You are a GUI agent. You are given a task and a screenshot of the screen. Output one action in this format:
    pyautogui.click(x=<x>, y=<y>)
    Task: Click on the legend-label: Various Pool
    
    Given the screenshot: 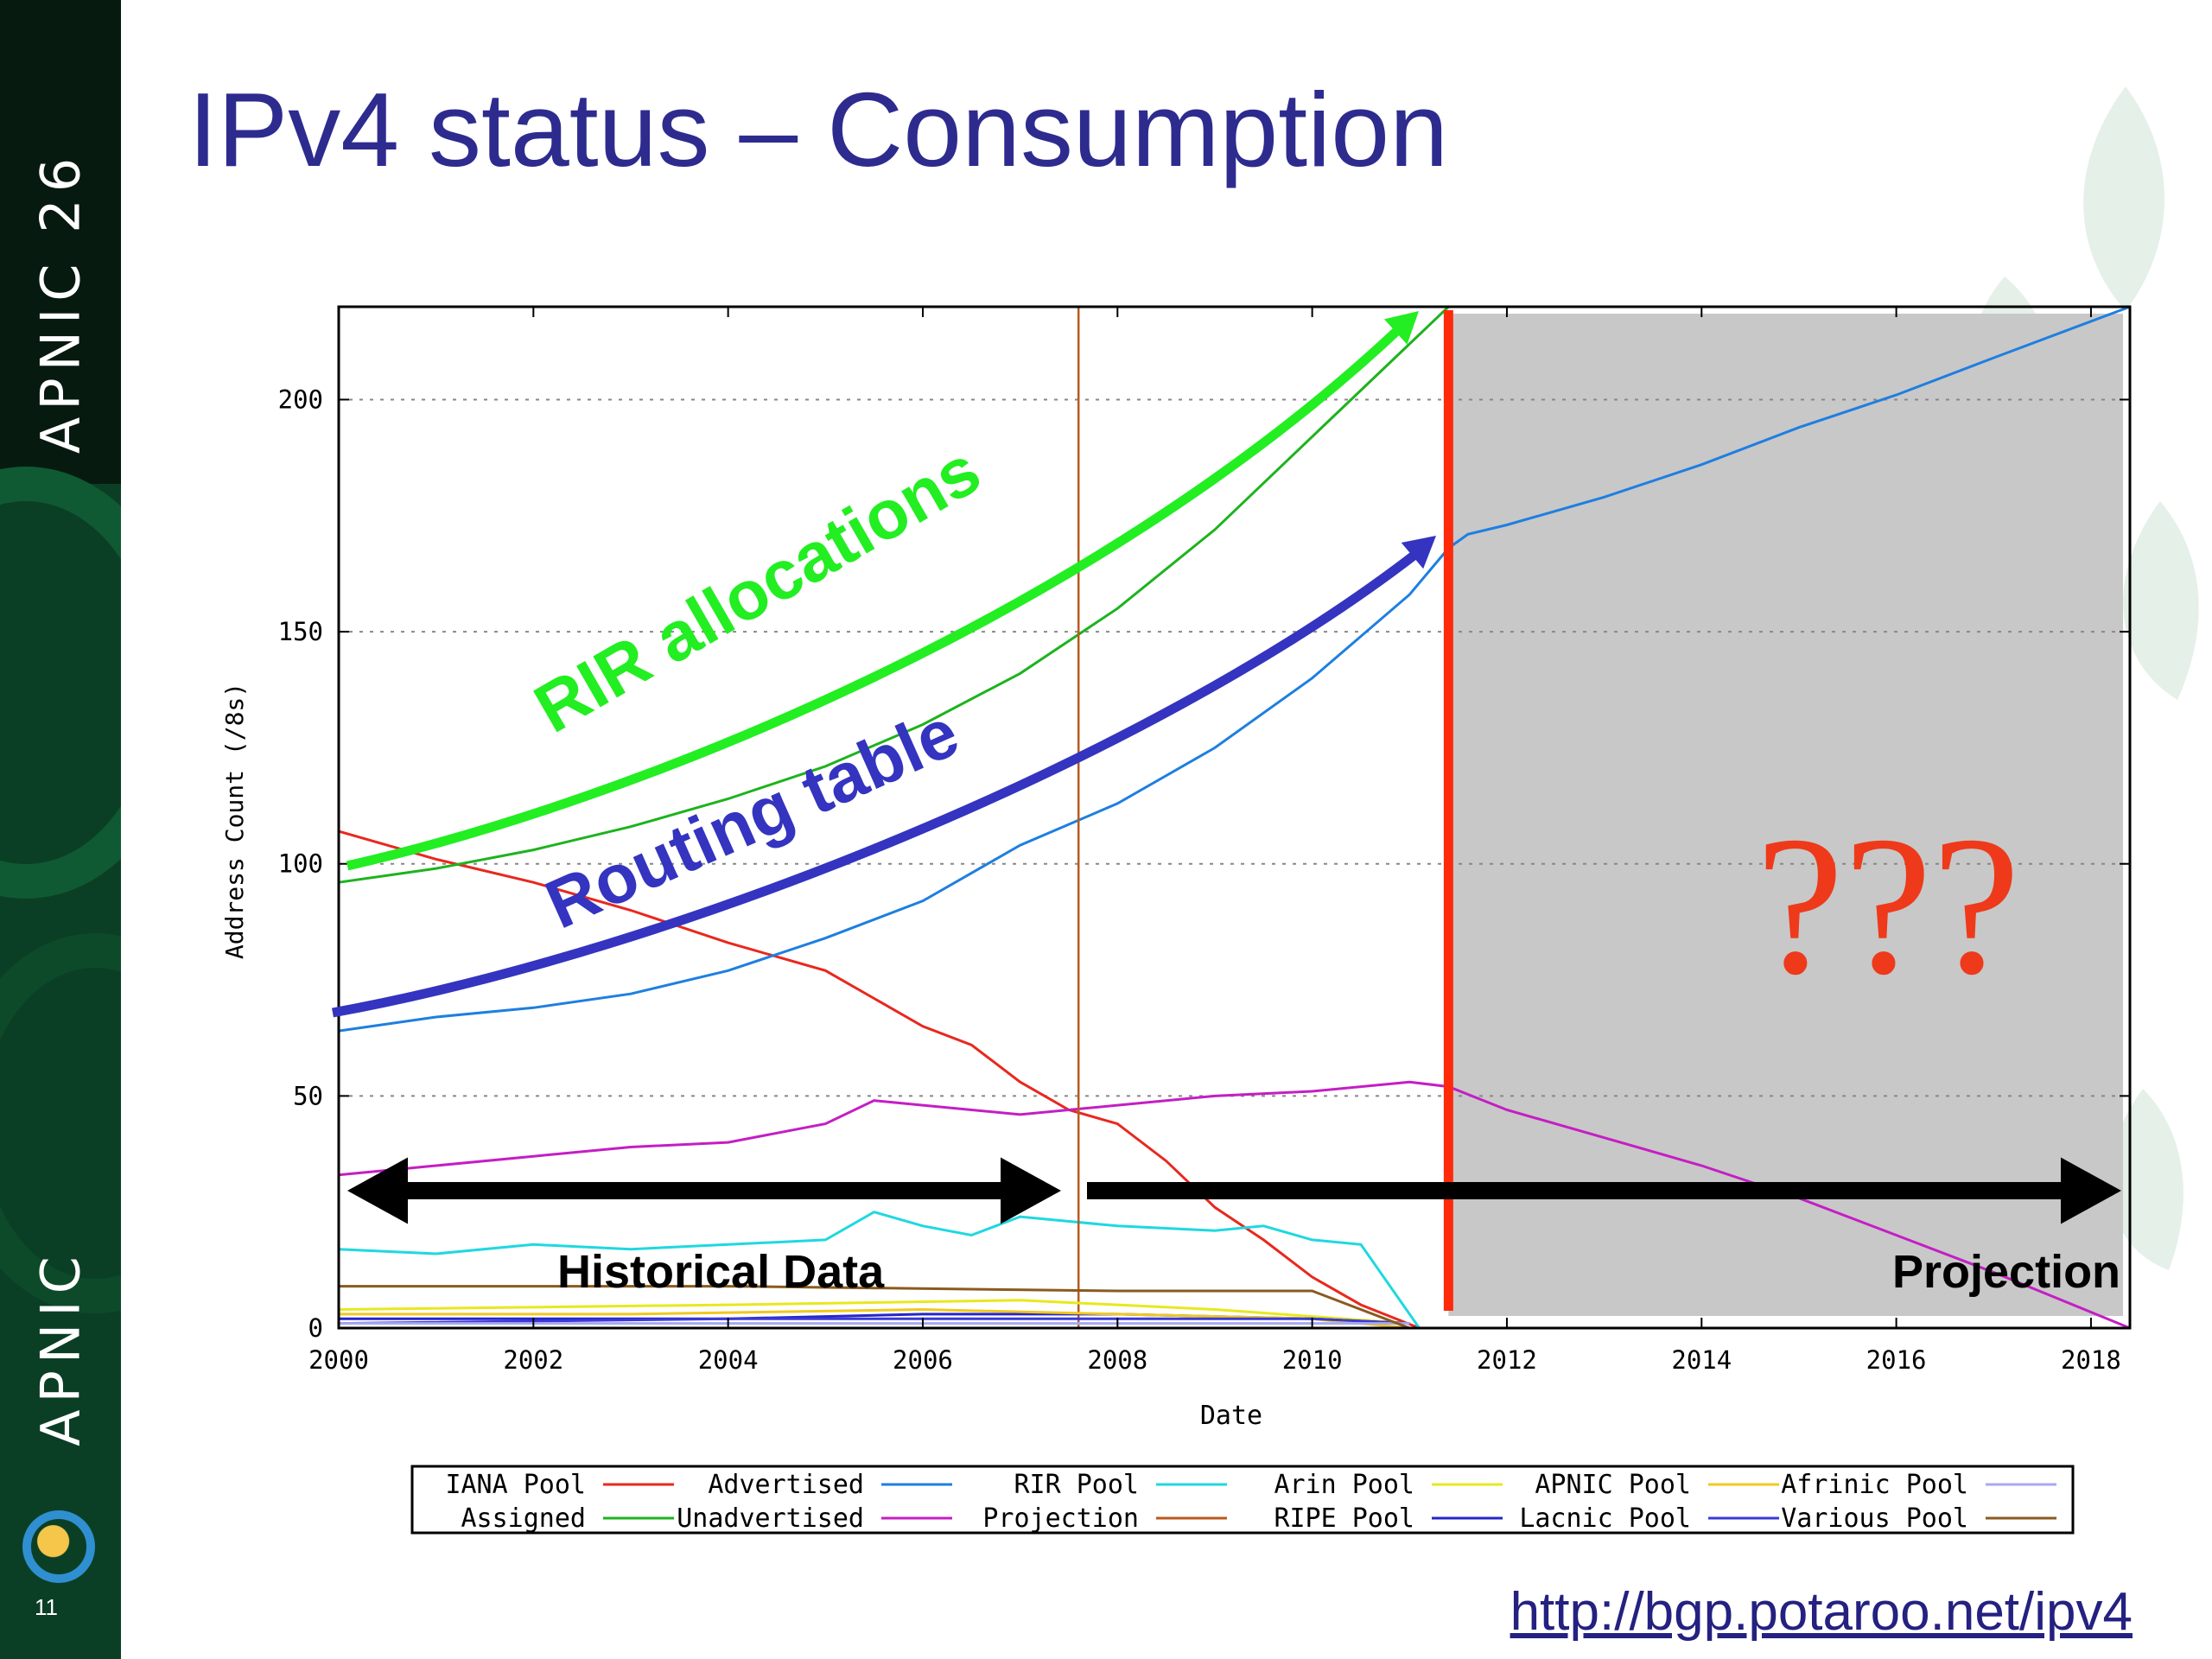 What is the action you would take?
    pyautogui.click(x=1874, y=1518)
    